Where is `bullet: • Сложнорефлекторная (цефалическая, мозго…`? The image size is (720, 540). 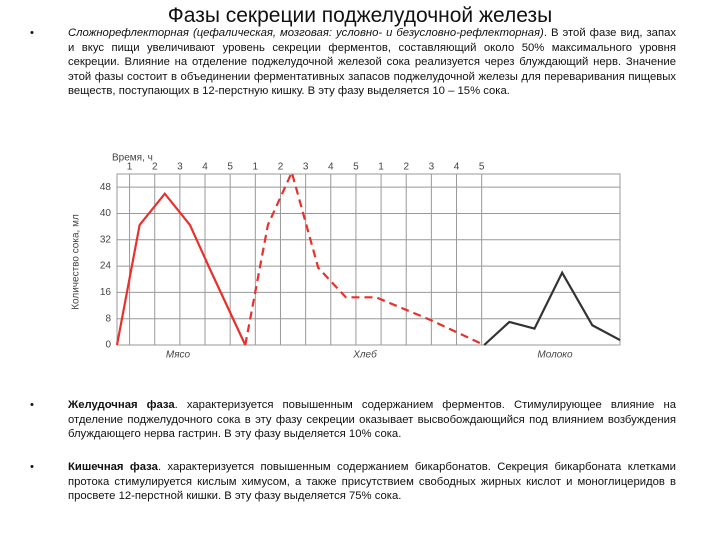 bullet: • Сложнорефлекторная (цефалическая, мозго… is located at coordinates (353, 62).